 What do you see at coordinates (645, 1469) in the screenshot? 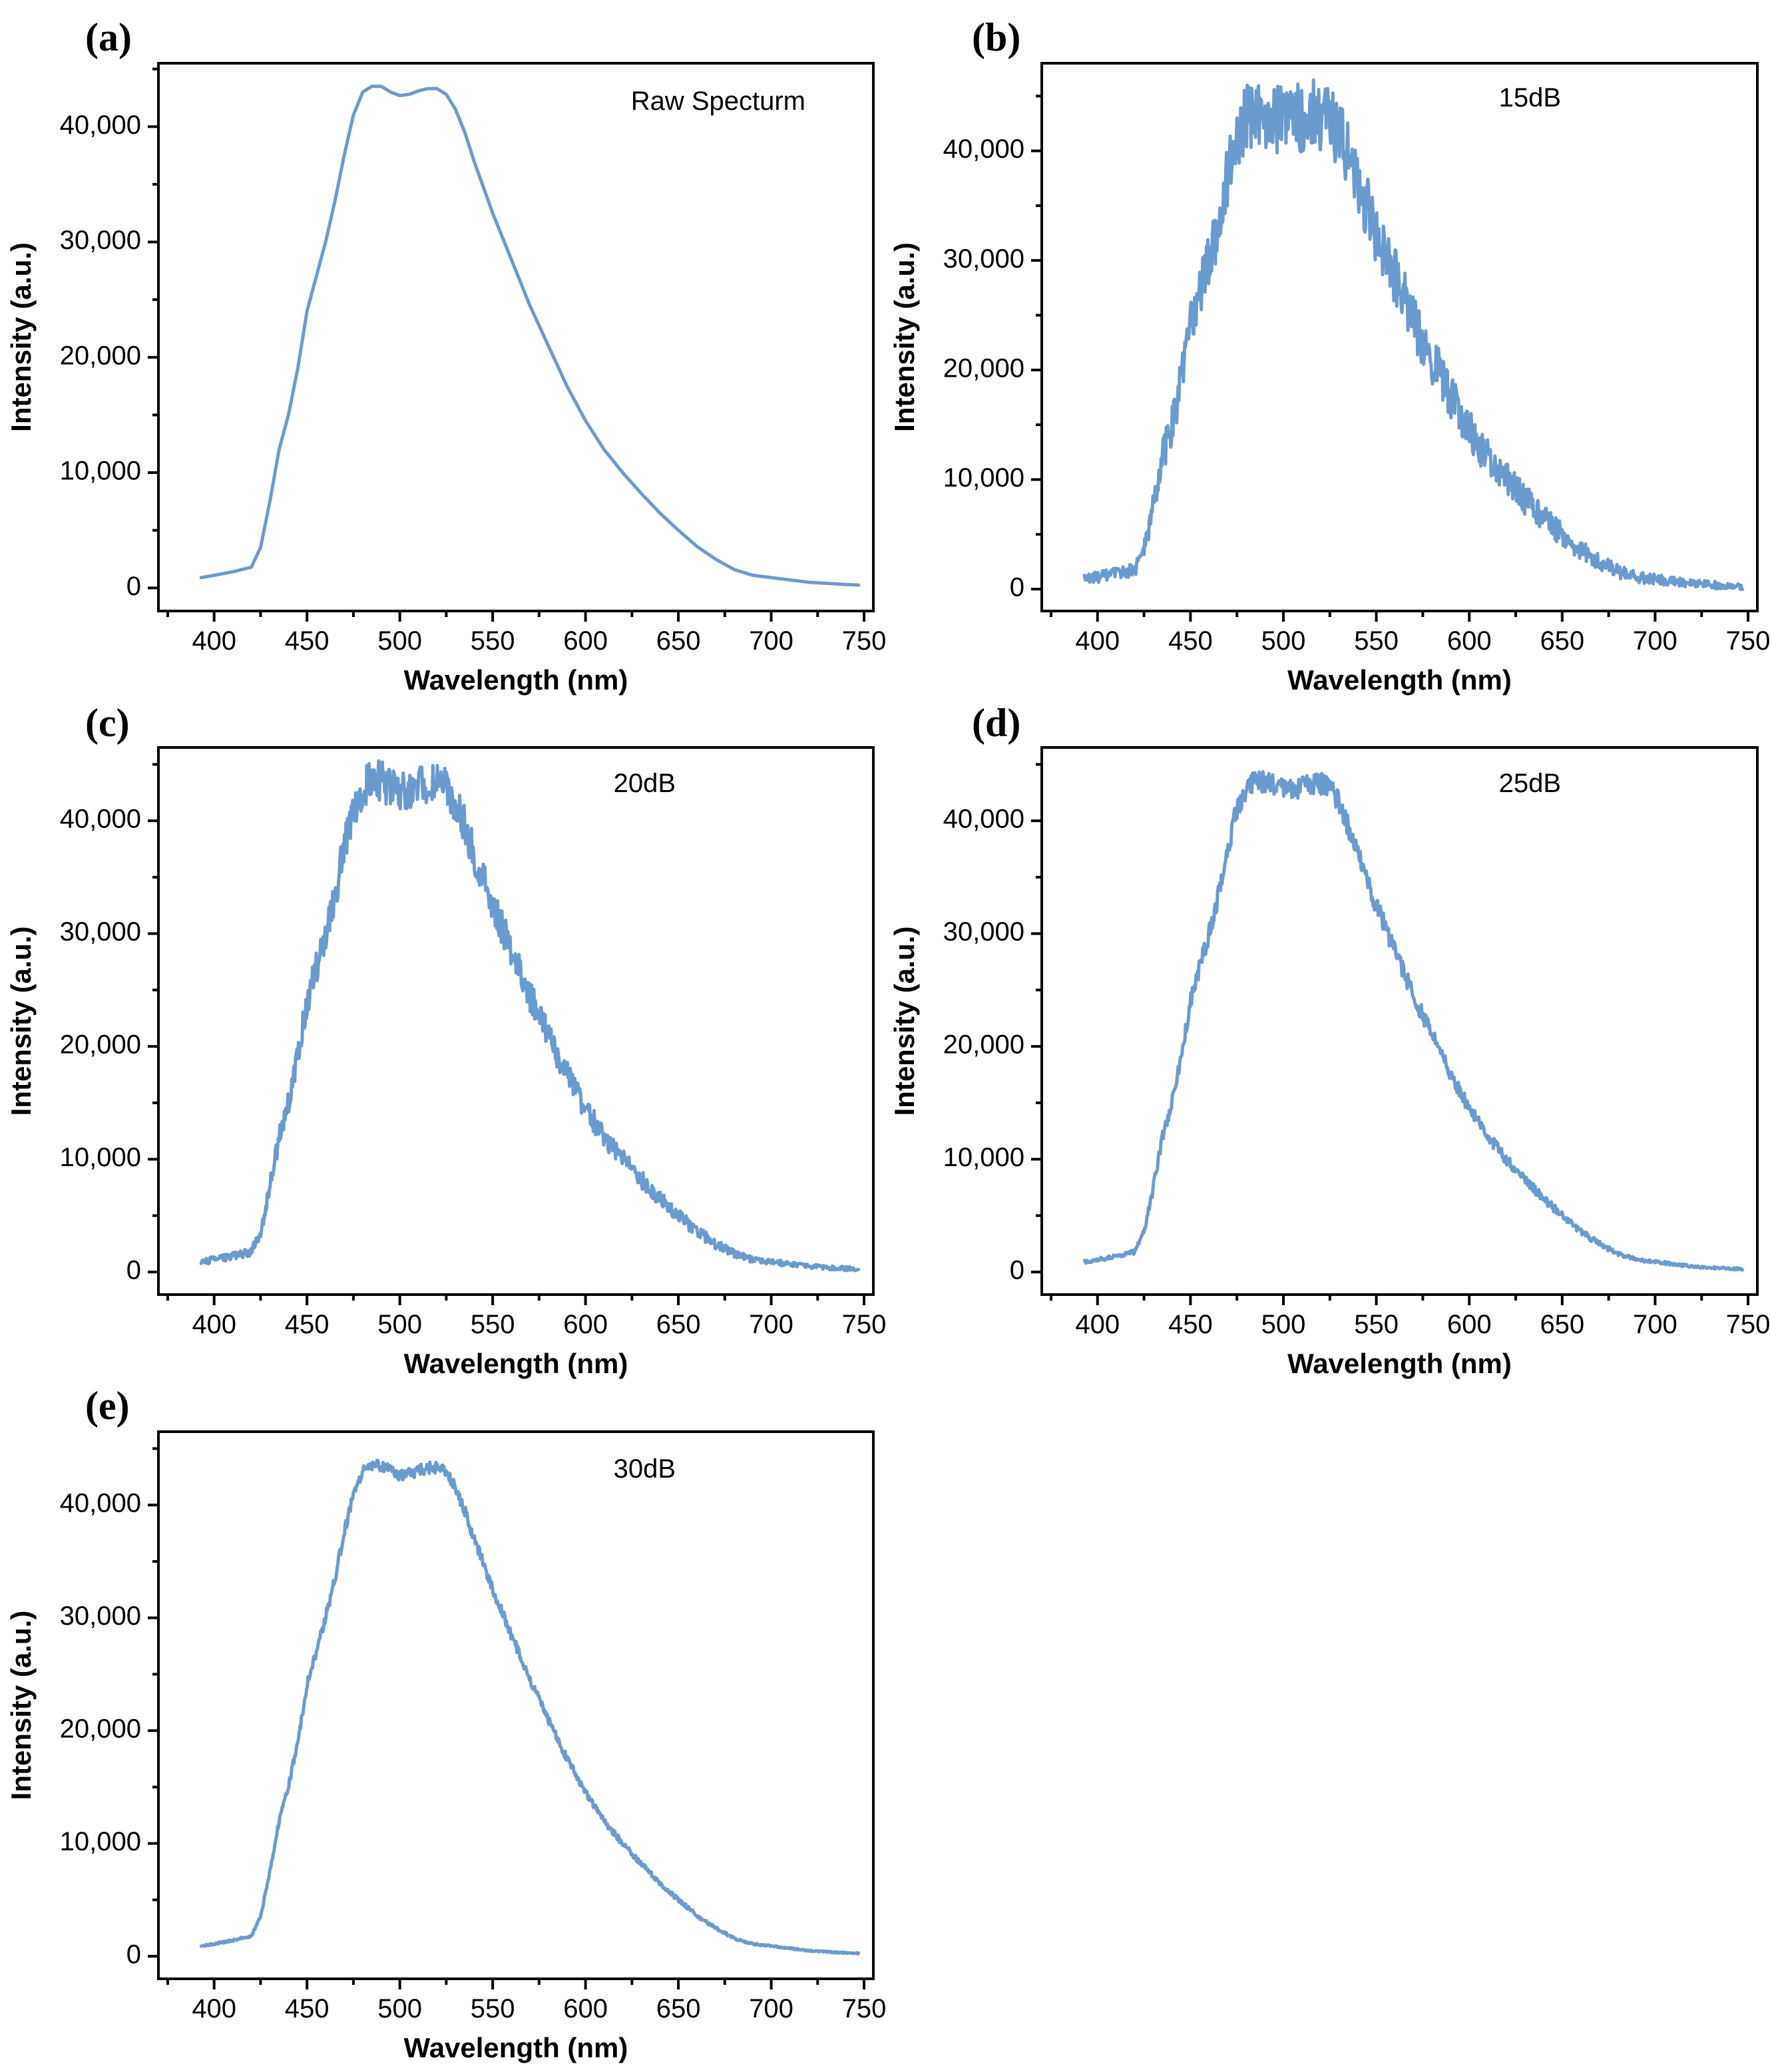
I see `series-annotation: 30dB` at bounding box center [645, 1469].